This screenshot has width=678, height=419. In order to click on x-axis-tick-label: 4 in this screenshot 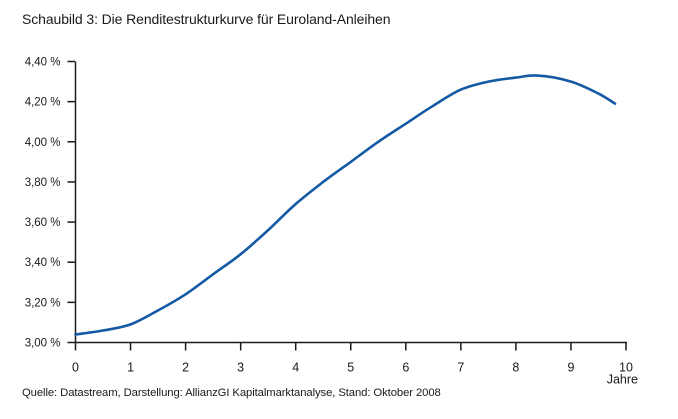, I will do `click(295, 368)`.